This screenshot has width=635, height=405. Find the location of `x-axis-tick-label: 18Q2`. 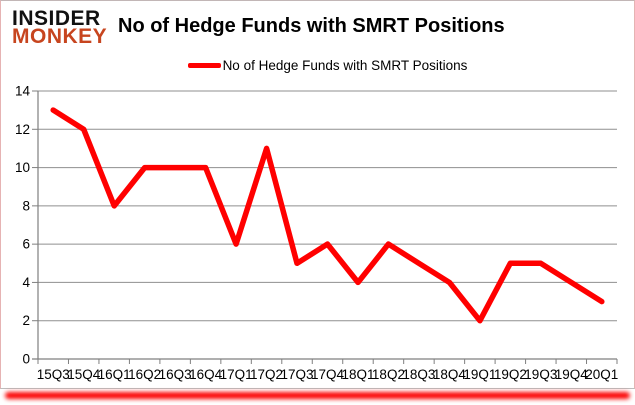

x-axis-tick-label: 18Q2 is located at coordinates (388, 374).